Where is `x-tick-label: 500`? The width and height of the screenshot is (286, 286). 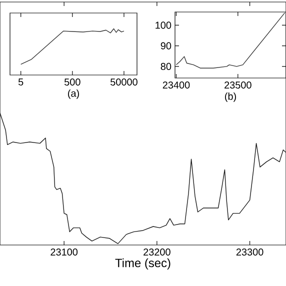 x-tick-label: 500 is located at coordinates (72, 82).